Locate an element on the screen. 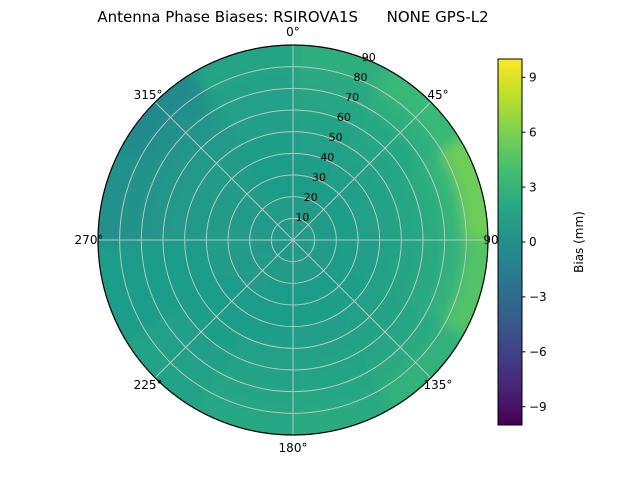 This screenshot has width=640, height=480. angular-tick-label: 180° is located at coordinates (293, 448).